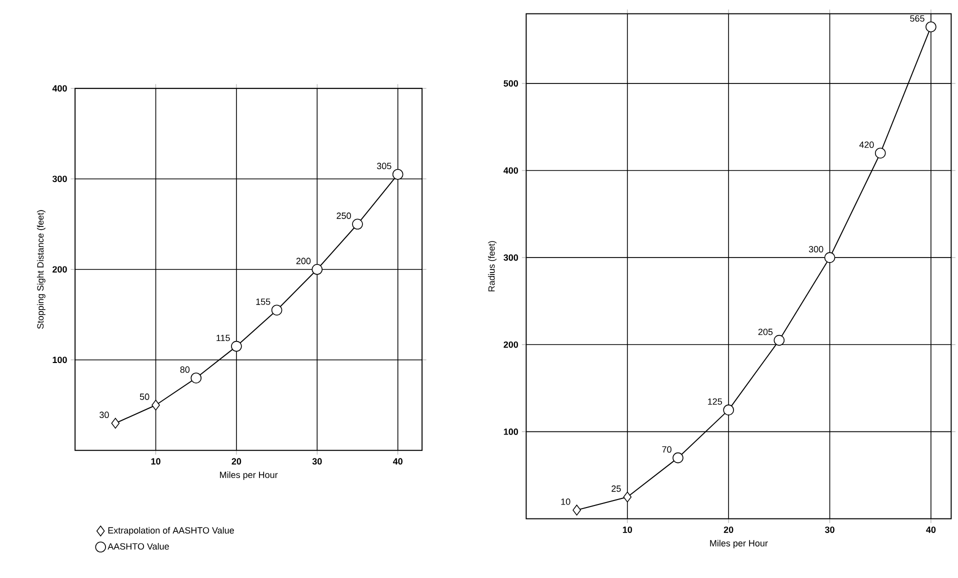 The image size is (958, 578). What do you see at coordinates (171, 531) in the screenshot?
I see `legend-label: Extrapolation of AASHTO Value` at bounding box center [171, 531].